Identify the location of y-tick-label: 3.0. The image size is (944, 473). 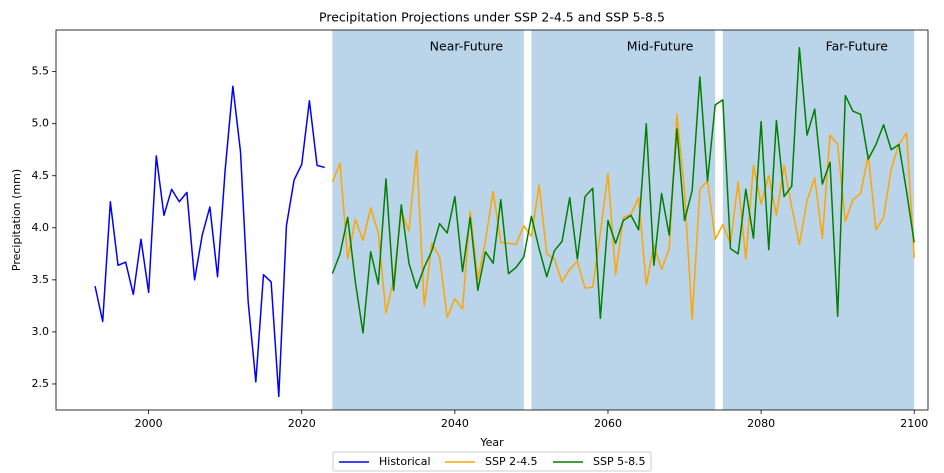
(41, 331).